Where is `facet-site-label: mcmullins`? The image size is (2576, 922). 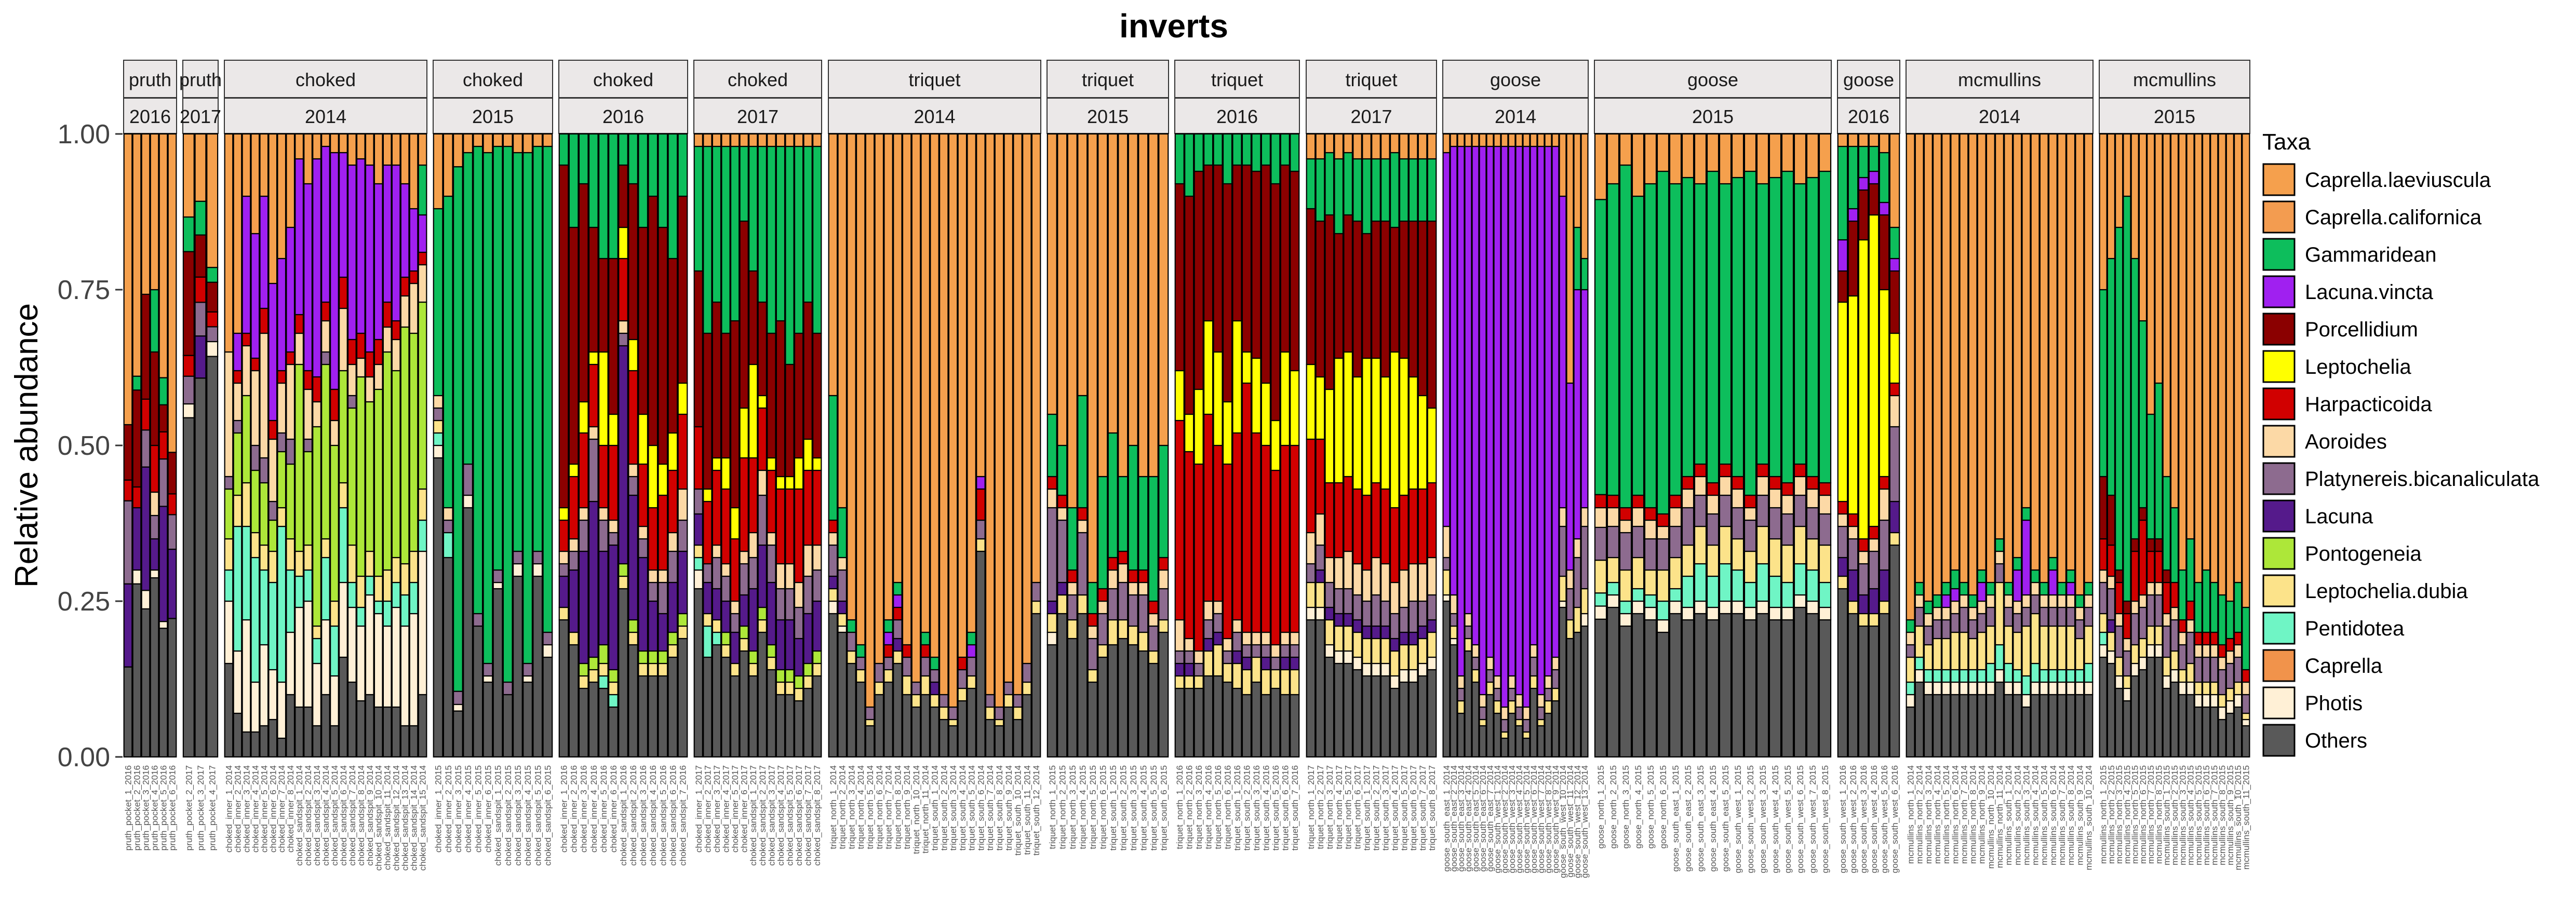 facet-site-label: mcmullins is located at coordinates (2175, 79).